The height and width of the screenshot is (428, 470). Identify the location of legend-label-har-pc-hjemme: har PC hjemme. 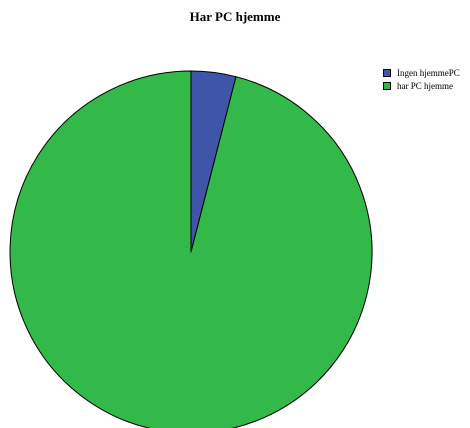
(425, 85).